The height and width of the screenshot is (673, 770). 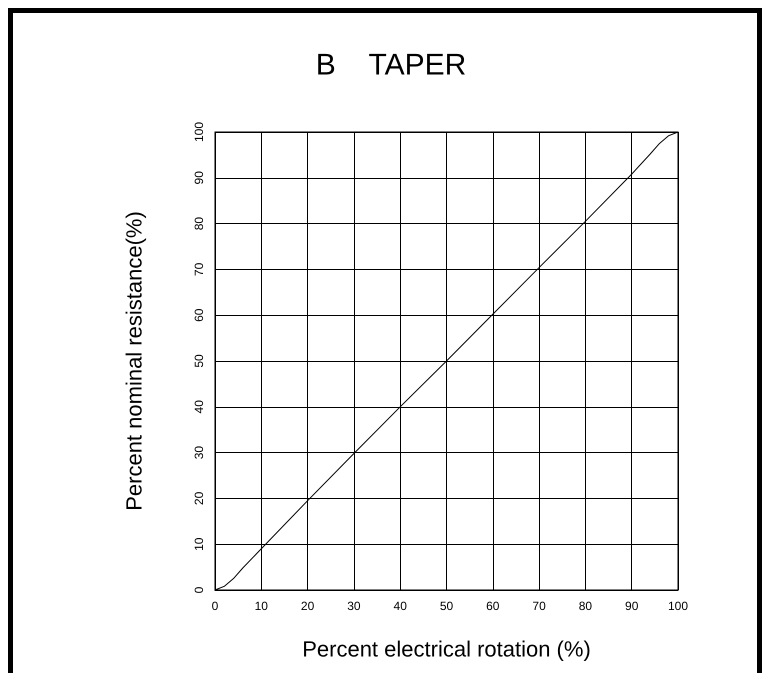 What do you see at coordinates (134, 361) in the screenshot?
I see `y-axis-title: Percent nominal resistance(%)` at bounding box center [134, 361].